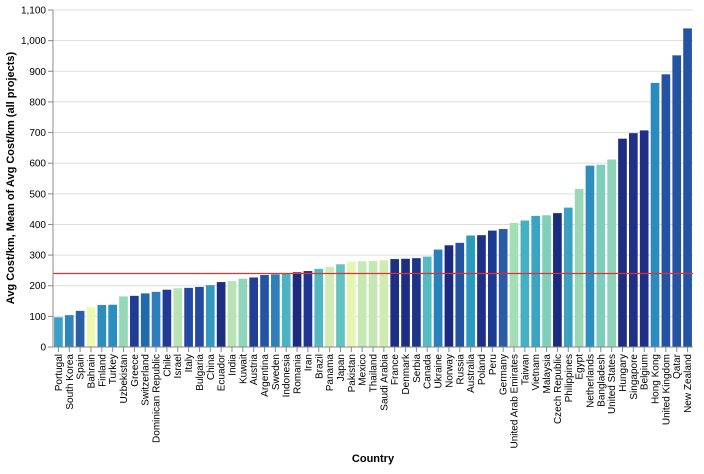  Describe the element at coordinates (254, 370) in the screenshot. I see `x-tick-label: Austria` at that location.